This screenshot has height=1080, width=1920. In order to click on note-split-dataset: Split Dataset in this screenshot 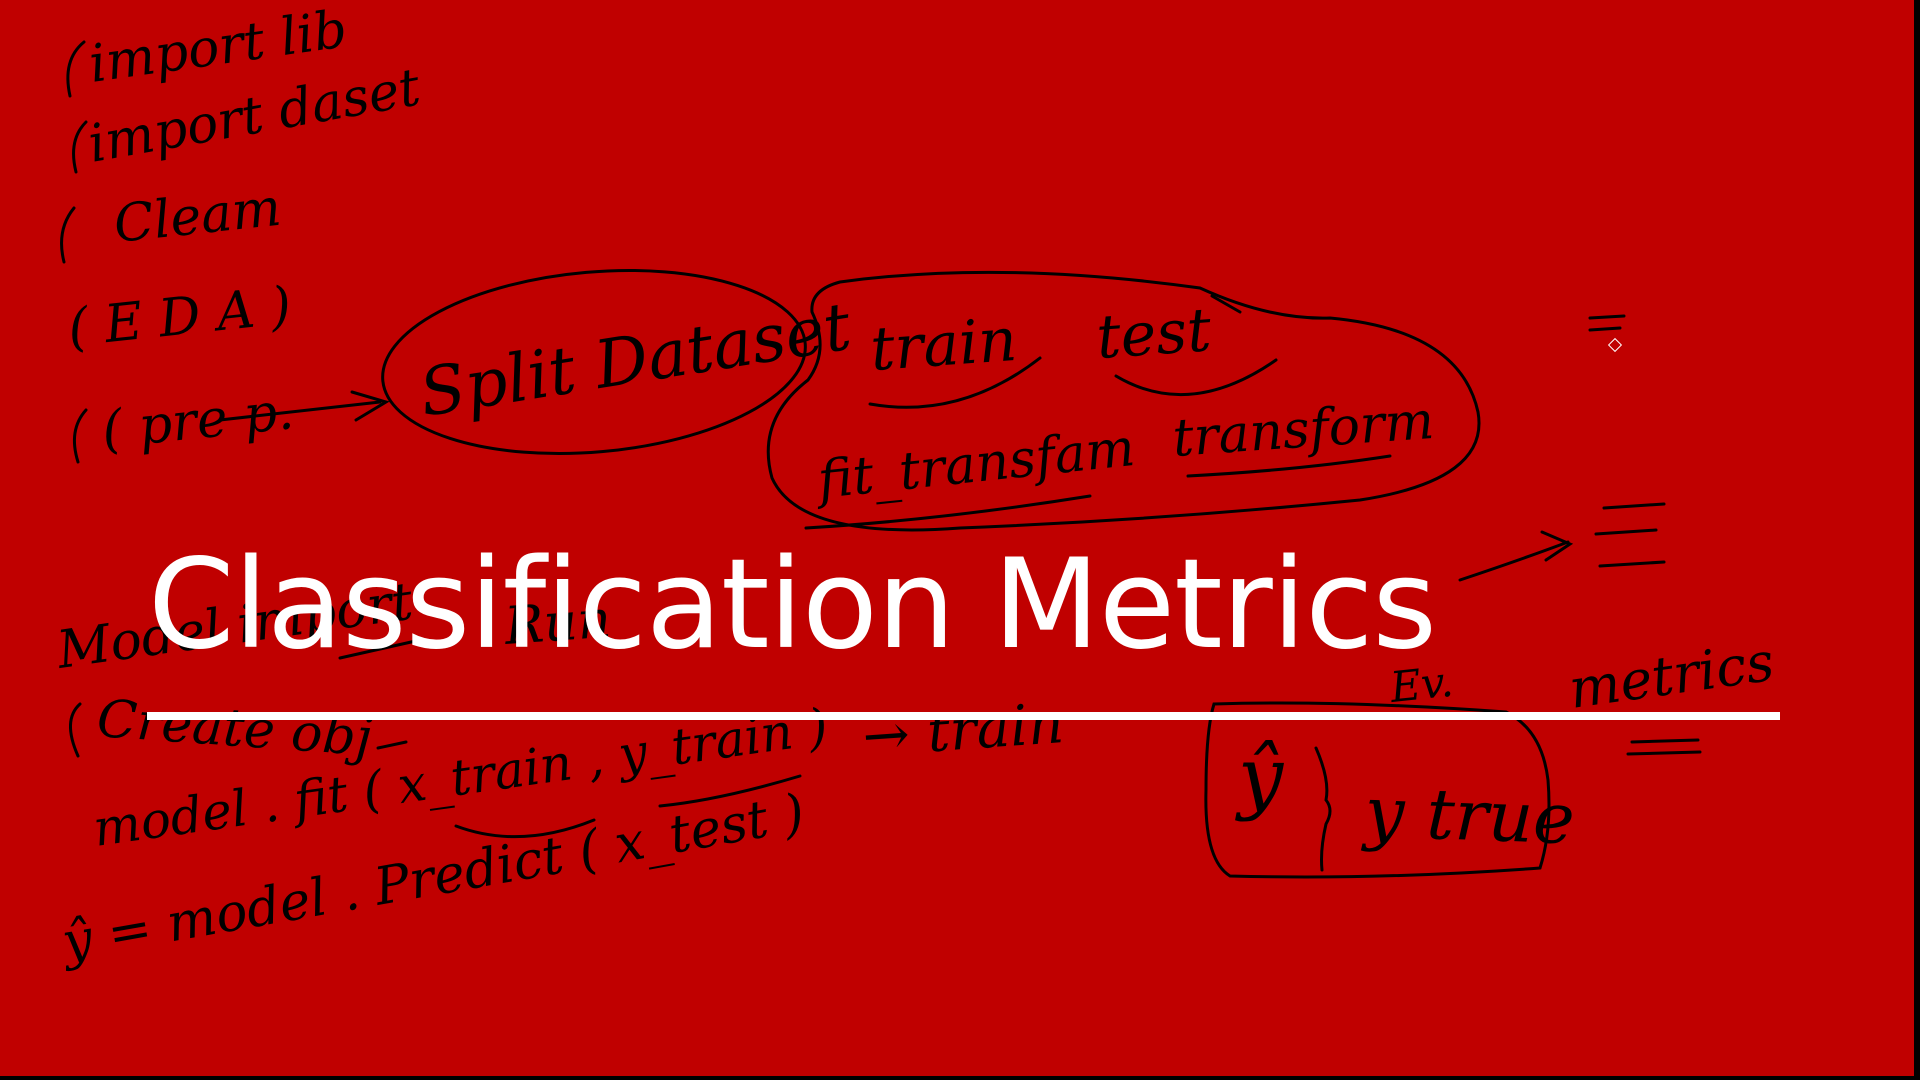, I will do `click(635, 360)`.